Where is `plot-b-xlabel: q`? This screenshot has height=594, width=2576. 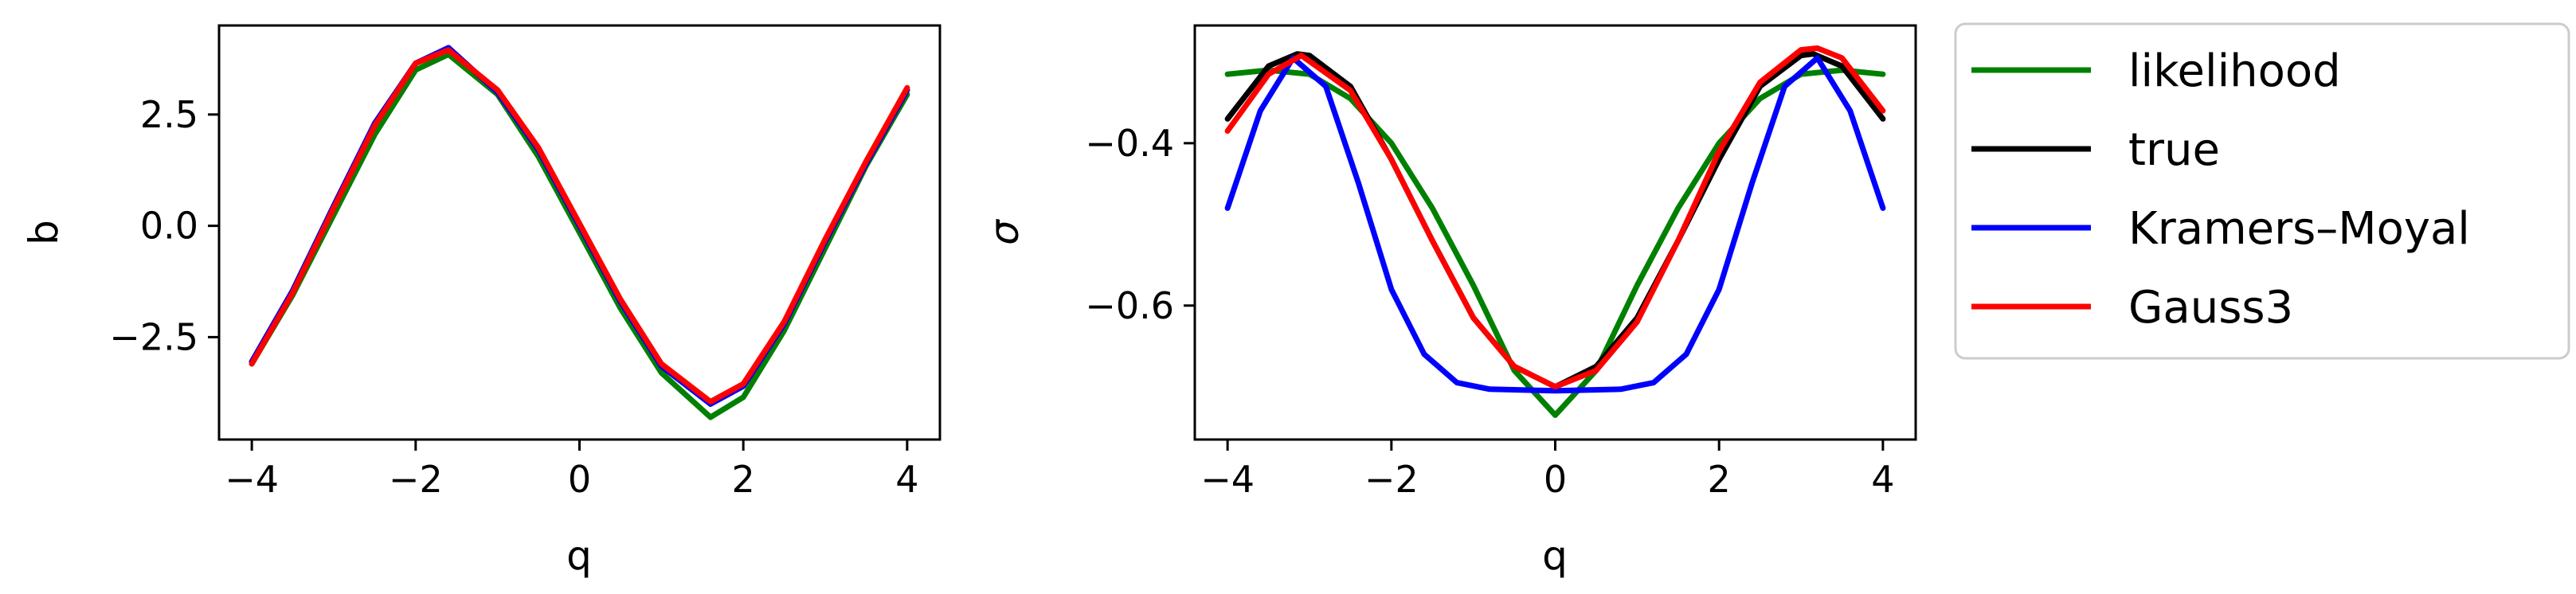 plot-b-xlabel: q is located at coordinates (579, 556).